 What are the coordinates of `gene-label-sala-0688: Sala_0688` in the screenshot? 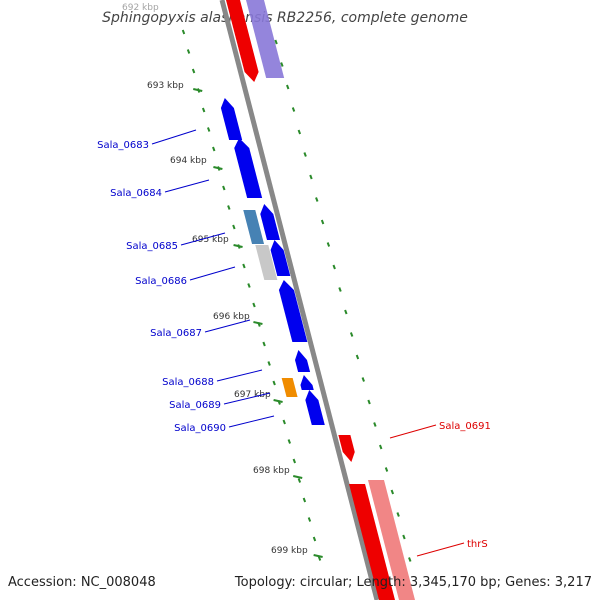 It's located at (188, 382).